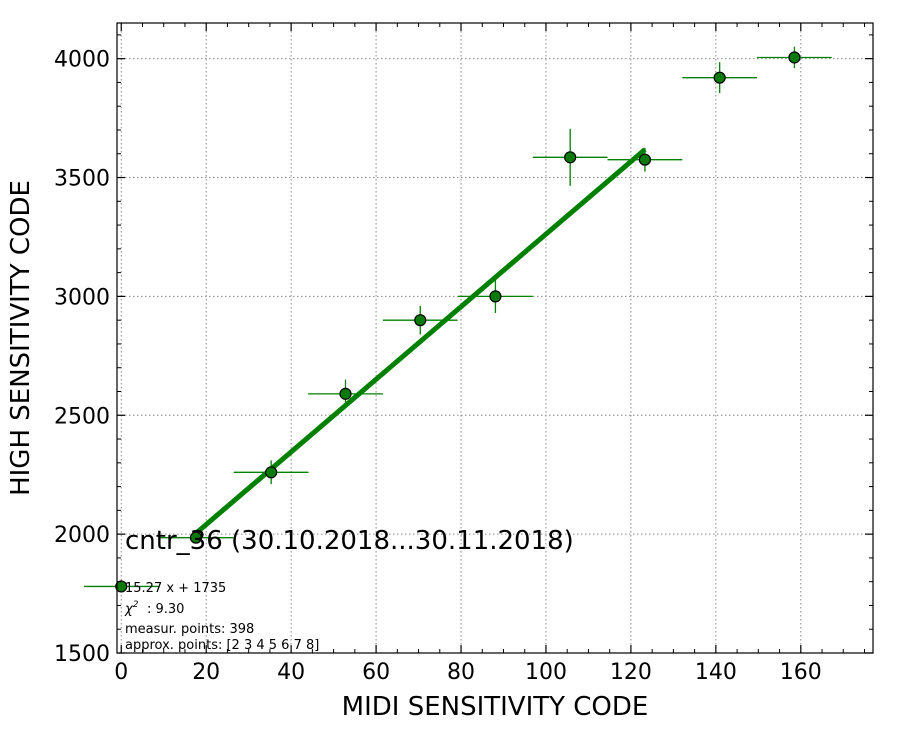 This screenshot has height=754, width=900. Describe the element at coordinates (376, 672) in the screenshot. I see `x-tick-label: 60` at that location.